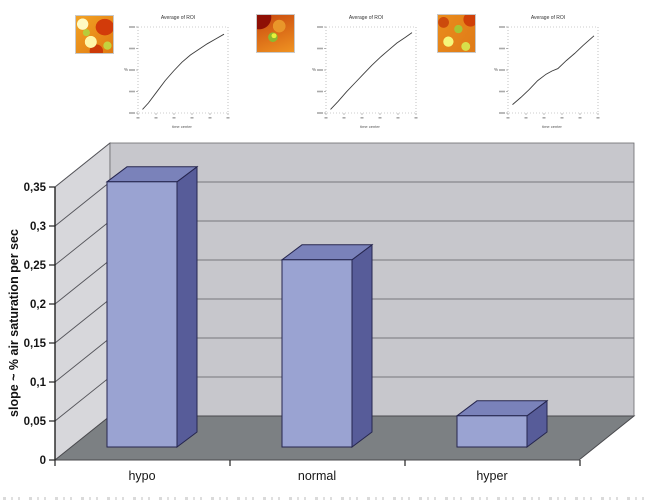 This screenshot has height=500, width=650. Describe the element at coordinates (35, 266) in the screenshot. I see `y-tick-label: 0,25` at that location.